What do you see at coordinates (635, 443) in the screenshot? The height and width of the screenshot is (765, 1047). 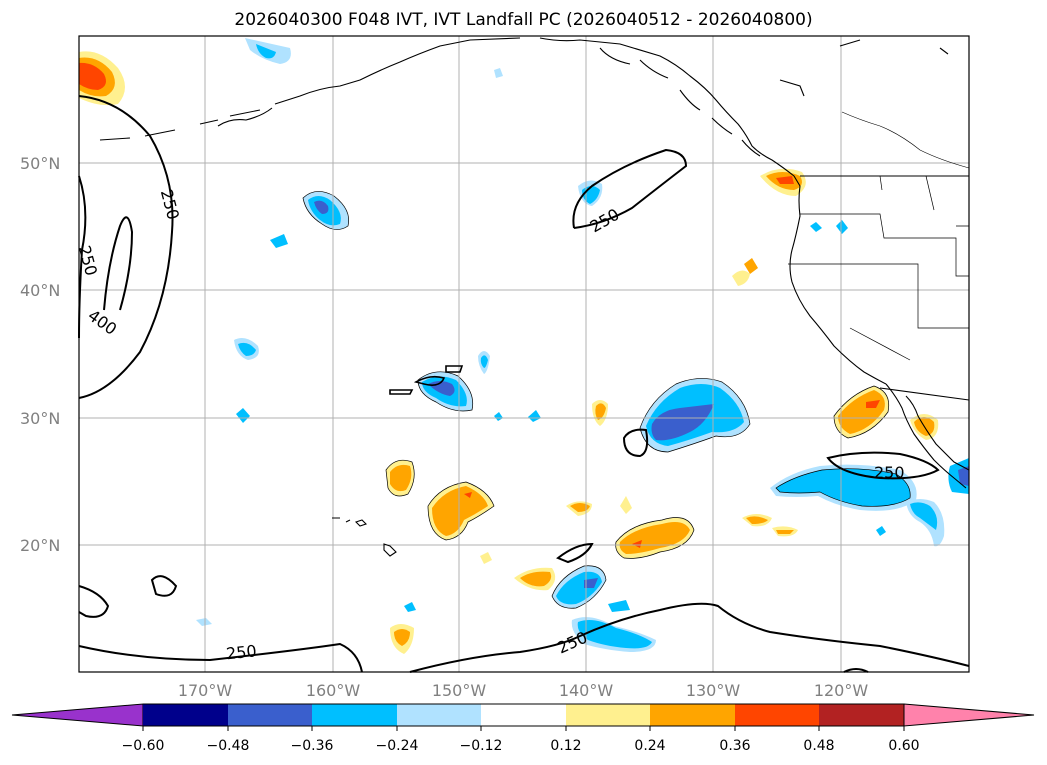 I see `contour-250-small1` at bounding box center [635, 443].